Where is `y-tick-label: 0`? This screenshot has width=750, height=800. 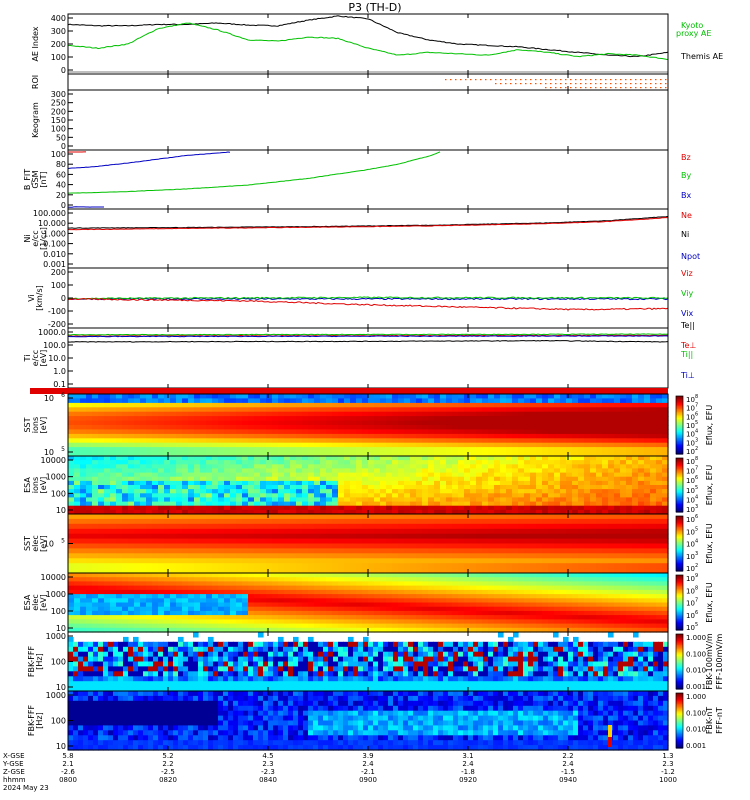
y-tick-label: 0 is located at coordinates (63, 146).